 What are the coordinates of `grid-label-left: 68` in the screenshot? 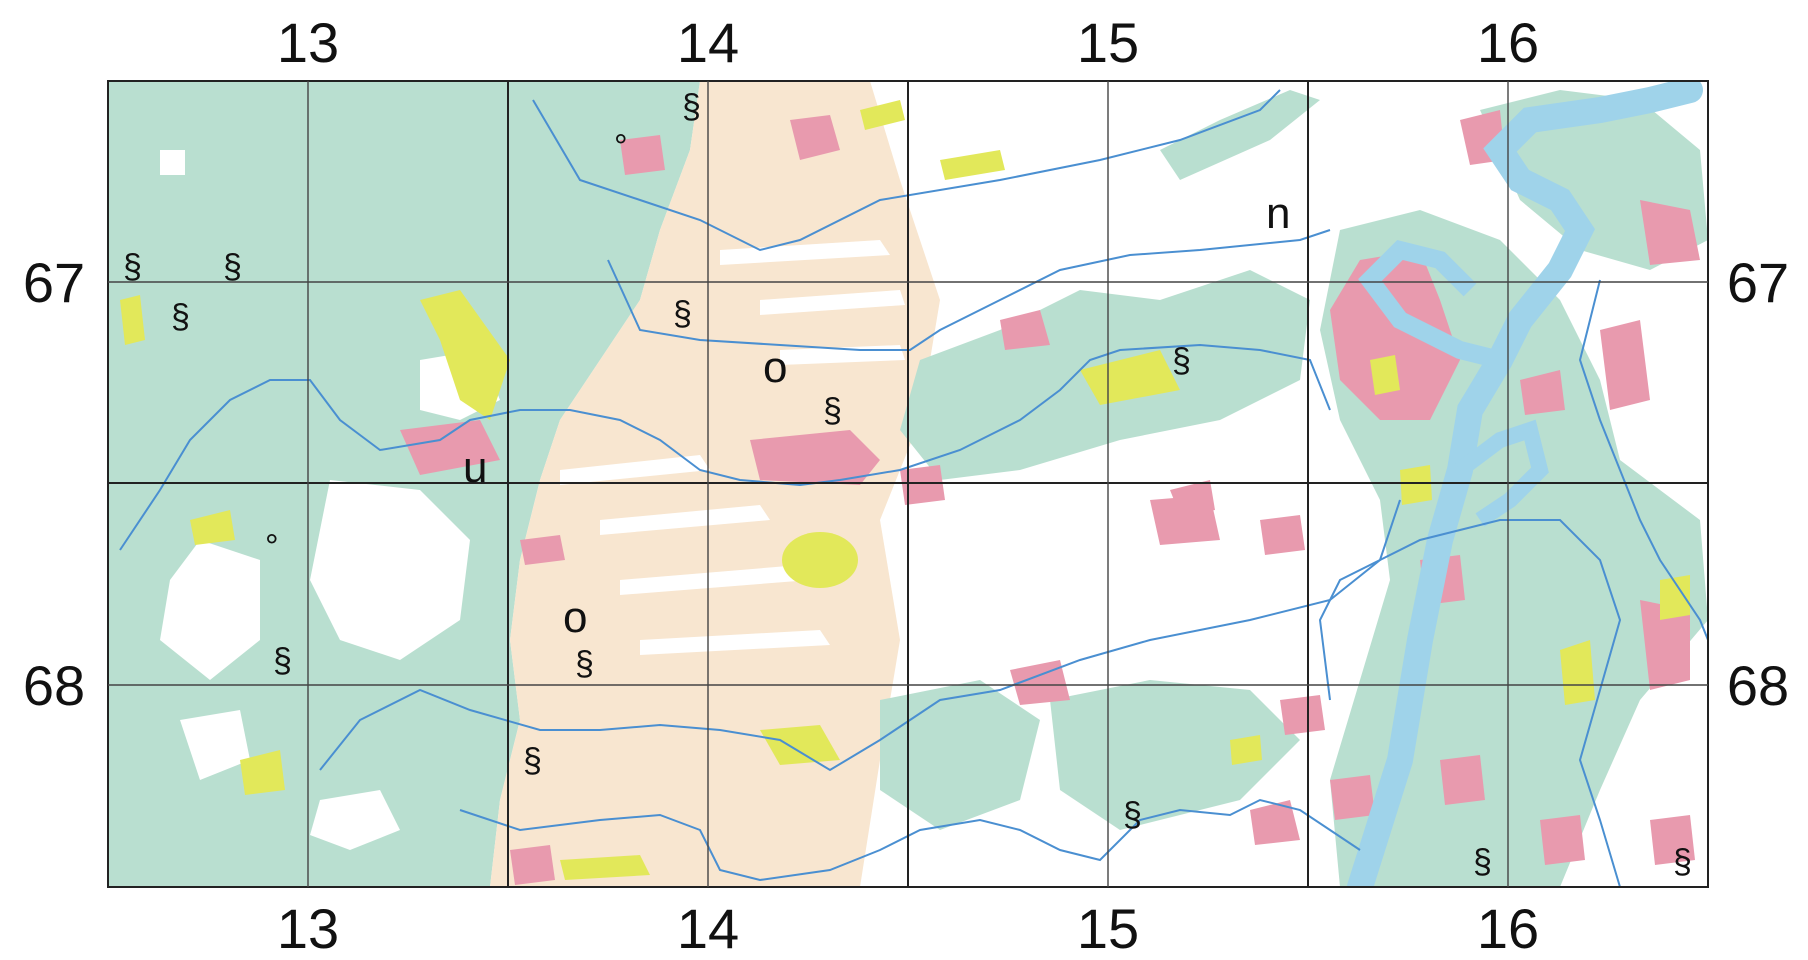 It's located at (54, 685).